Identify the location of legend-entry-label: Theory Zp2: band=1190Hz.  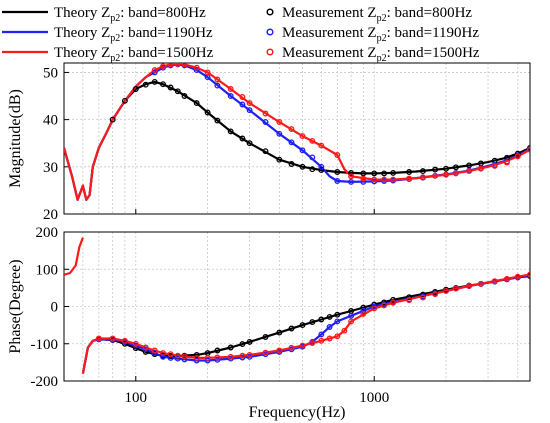
(133, 34).